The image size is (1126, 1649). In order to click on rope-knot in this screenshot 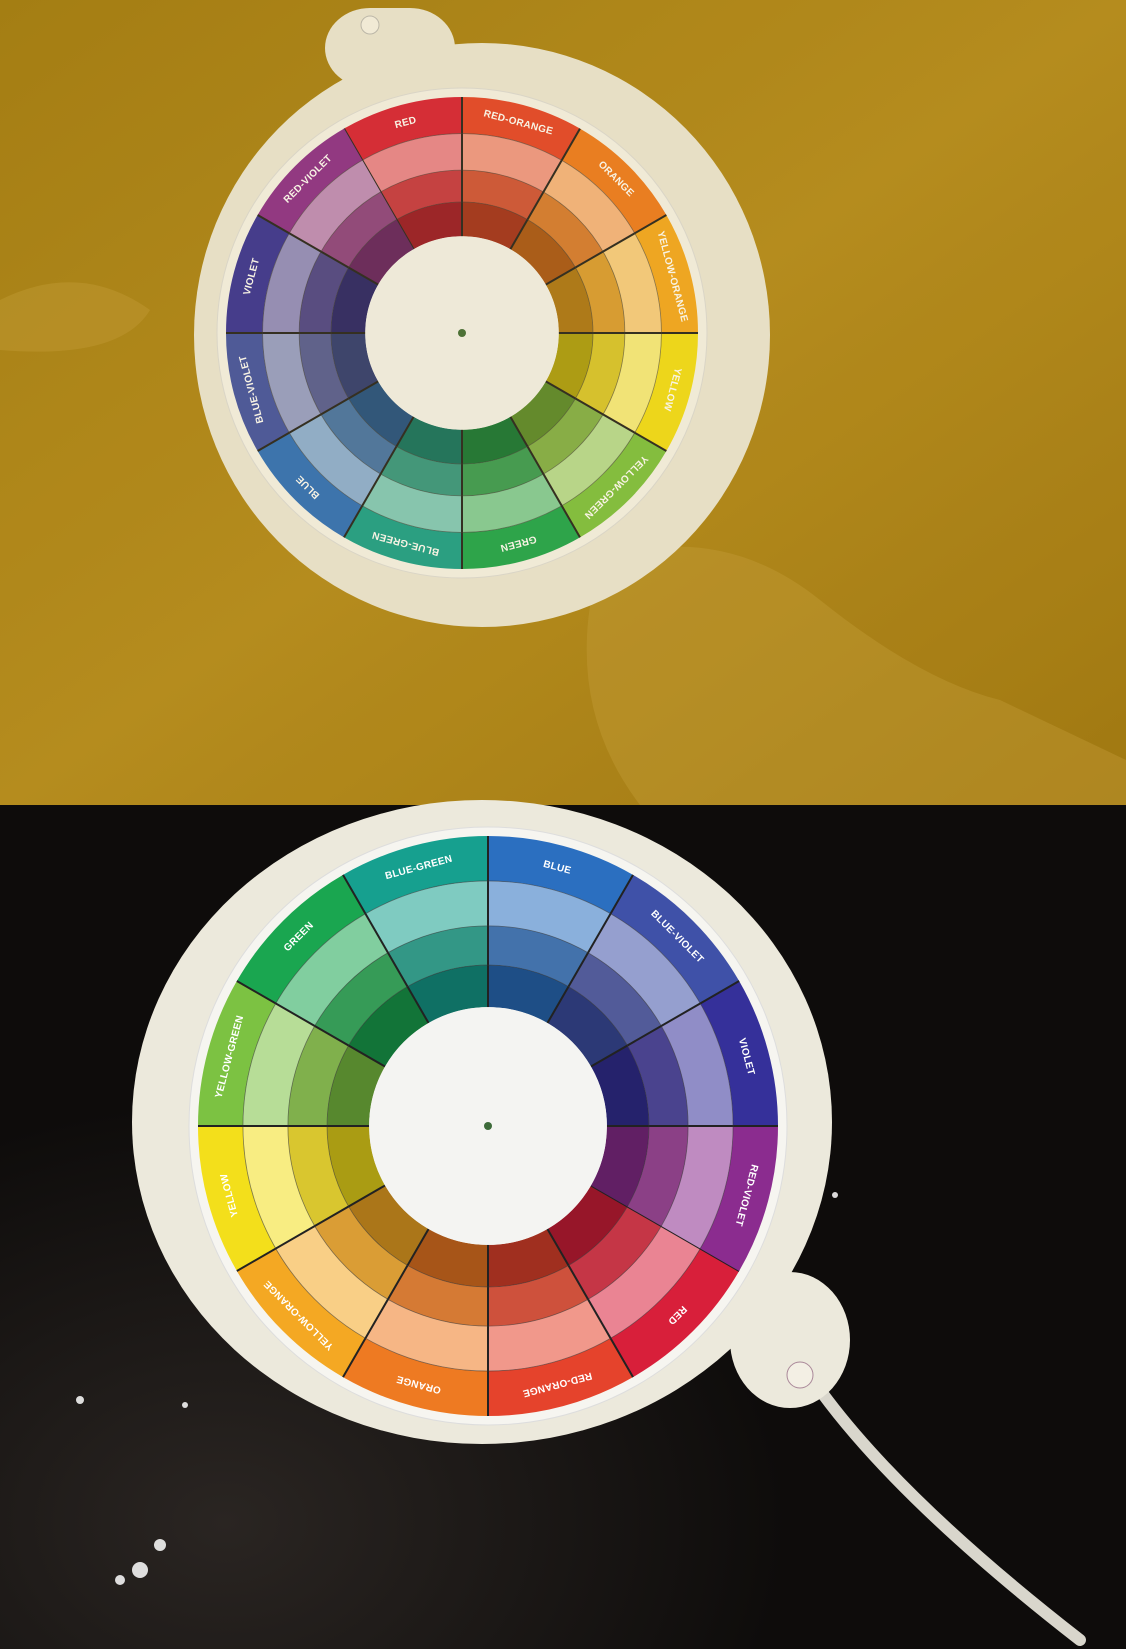, I will do `click(800, 1375)`.